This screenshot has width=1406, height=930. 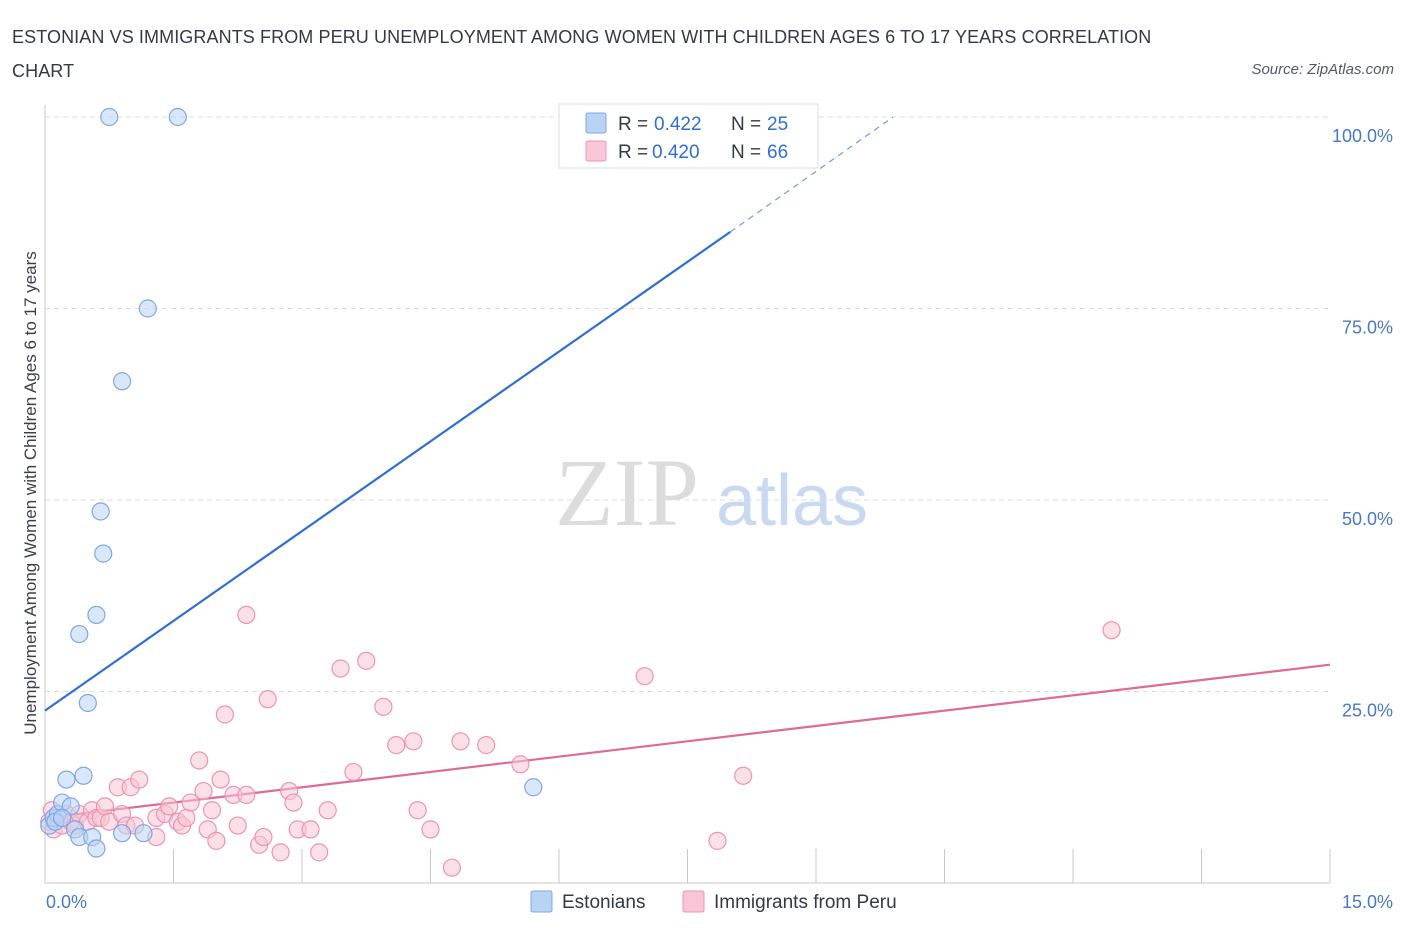 I want to click on y-tick-label-0: 25.0%, so click(x=1367, y=711).